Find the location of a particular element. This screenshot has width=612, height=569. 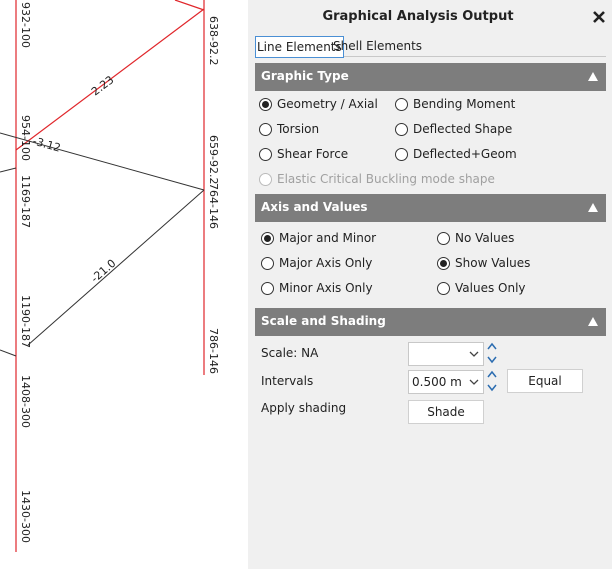

dropdown-value: 0.500 m is located at coordinates (437, 382).